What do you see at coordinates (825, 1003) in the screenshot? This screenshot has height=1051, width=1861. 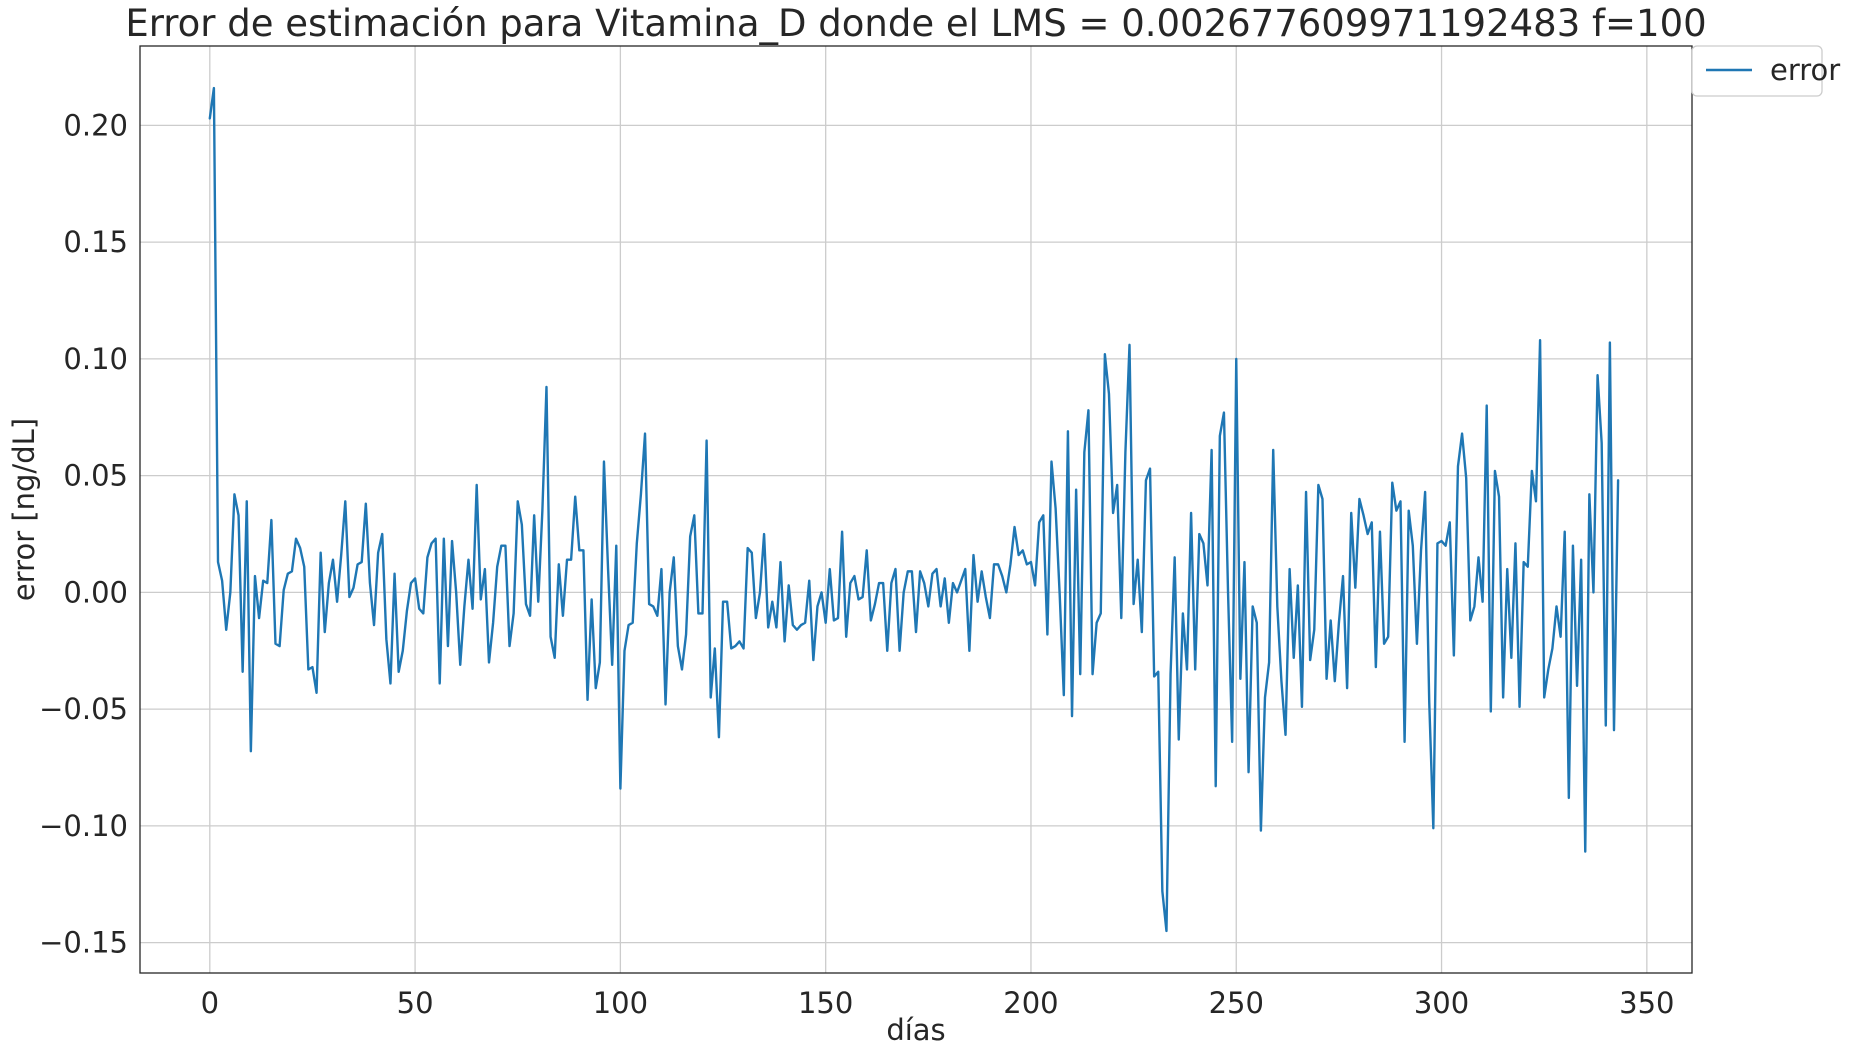 I see `x-tick-label-3: 150` at bounding box center [825, 1003].